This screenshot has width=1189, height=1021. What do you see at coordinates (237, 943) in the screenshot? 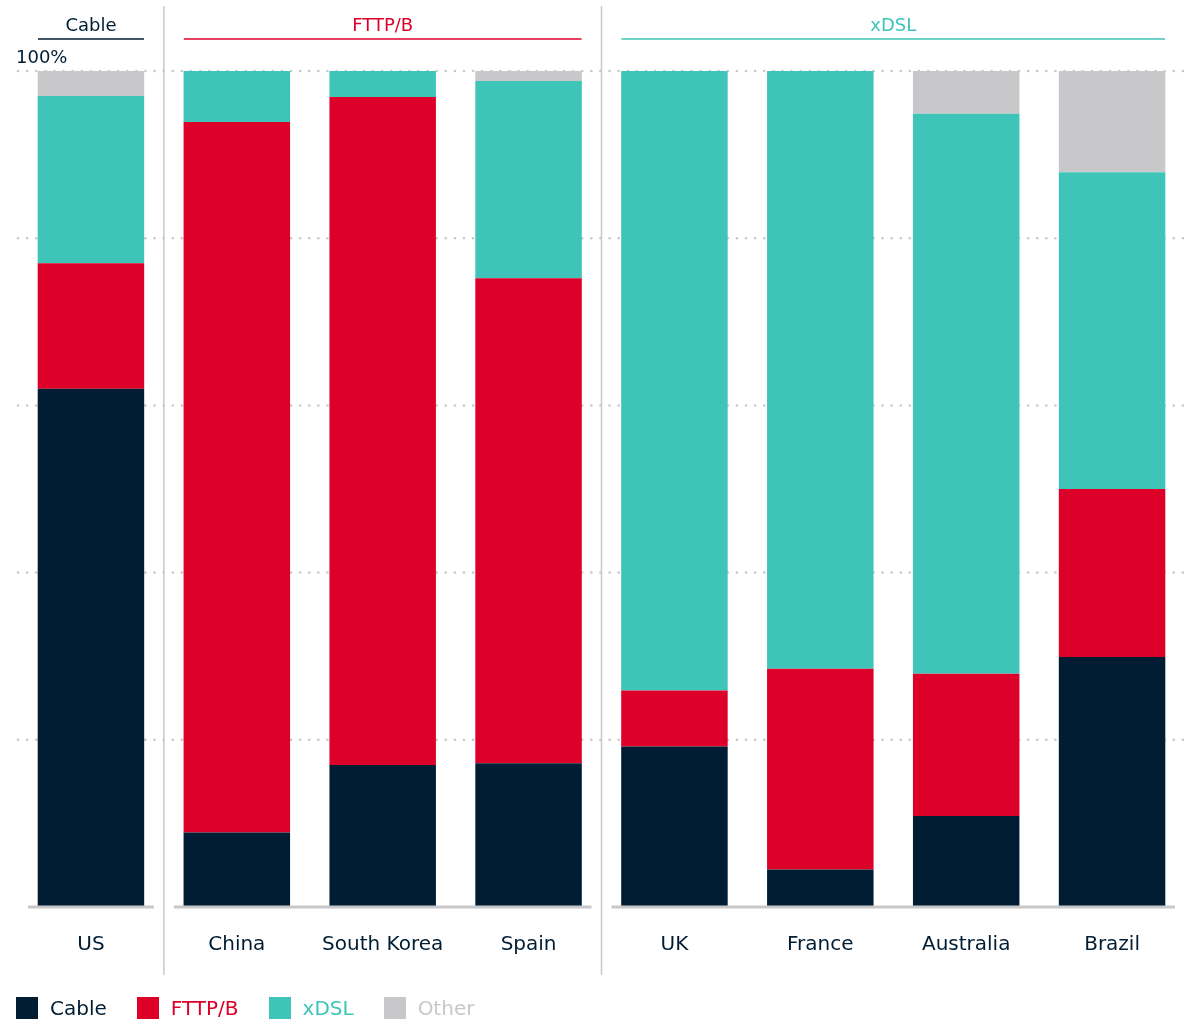
I see `x-tick-label: China` at bounding box center [237, 943].